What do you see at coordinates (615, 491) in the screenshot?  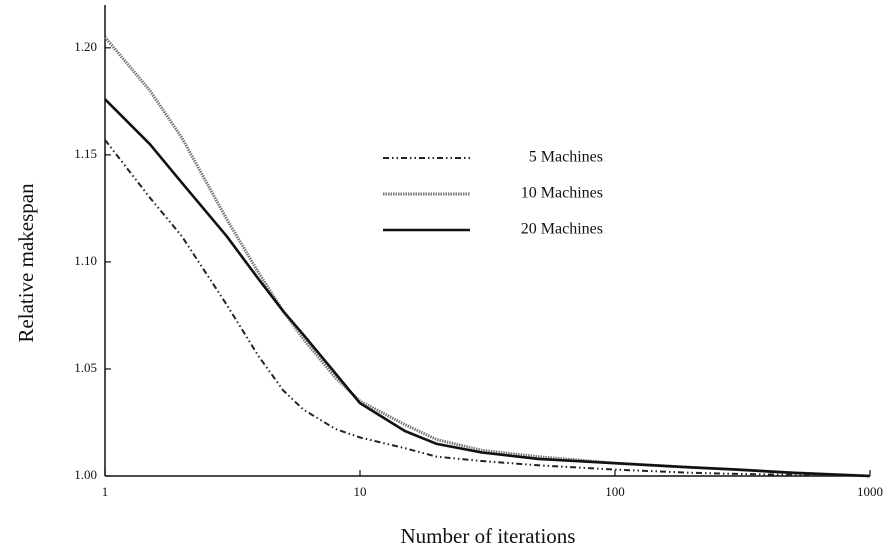 I see `x-tick-label: 100` at bounding box center [615, 491].